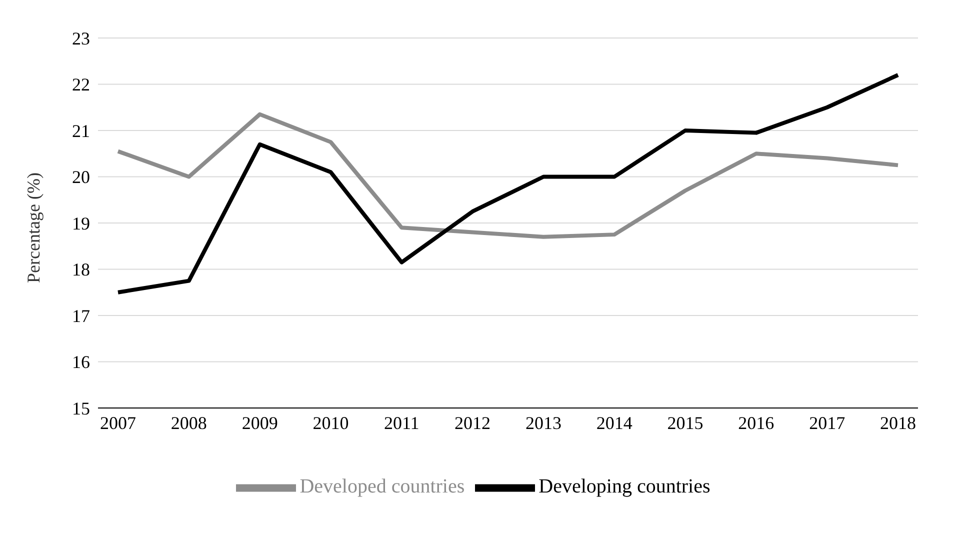  Describe the element at coordinates (402, 422) in the screenshot. I see `x-tick-label: 2011` at that location.